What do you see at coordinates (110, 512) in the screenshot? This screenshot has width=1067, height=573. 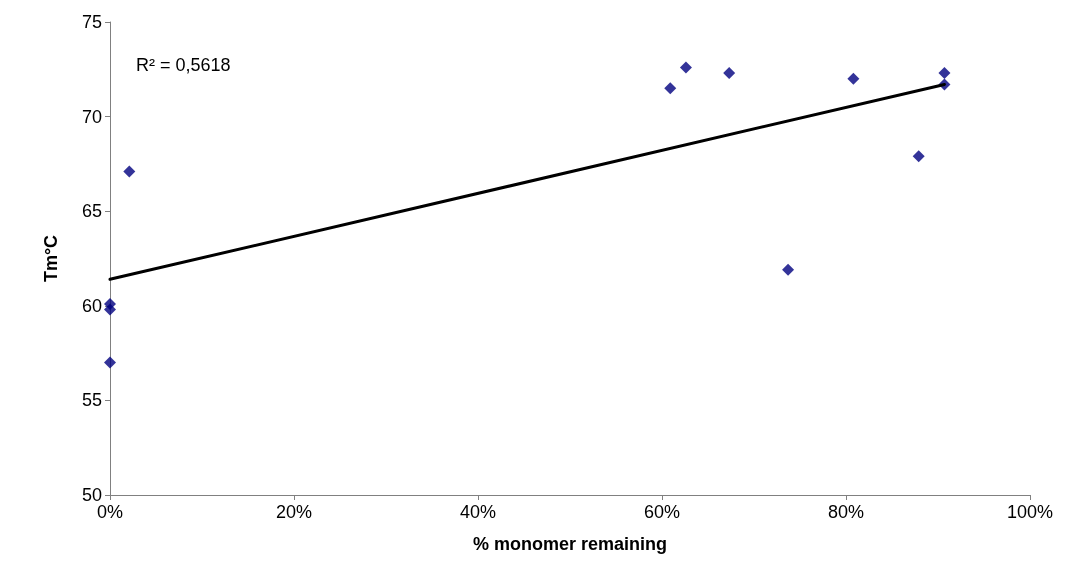 I see `x-tick-label: 0%` at bounding box center [110, 512].